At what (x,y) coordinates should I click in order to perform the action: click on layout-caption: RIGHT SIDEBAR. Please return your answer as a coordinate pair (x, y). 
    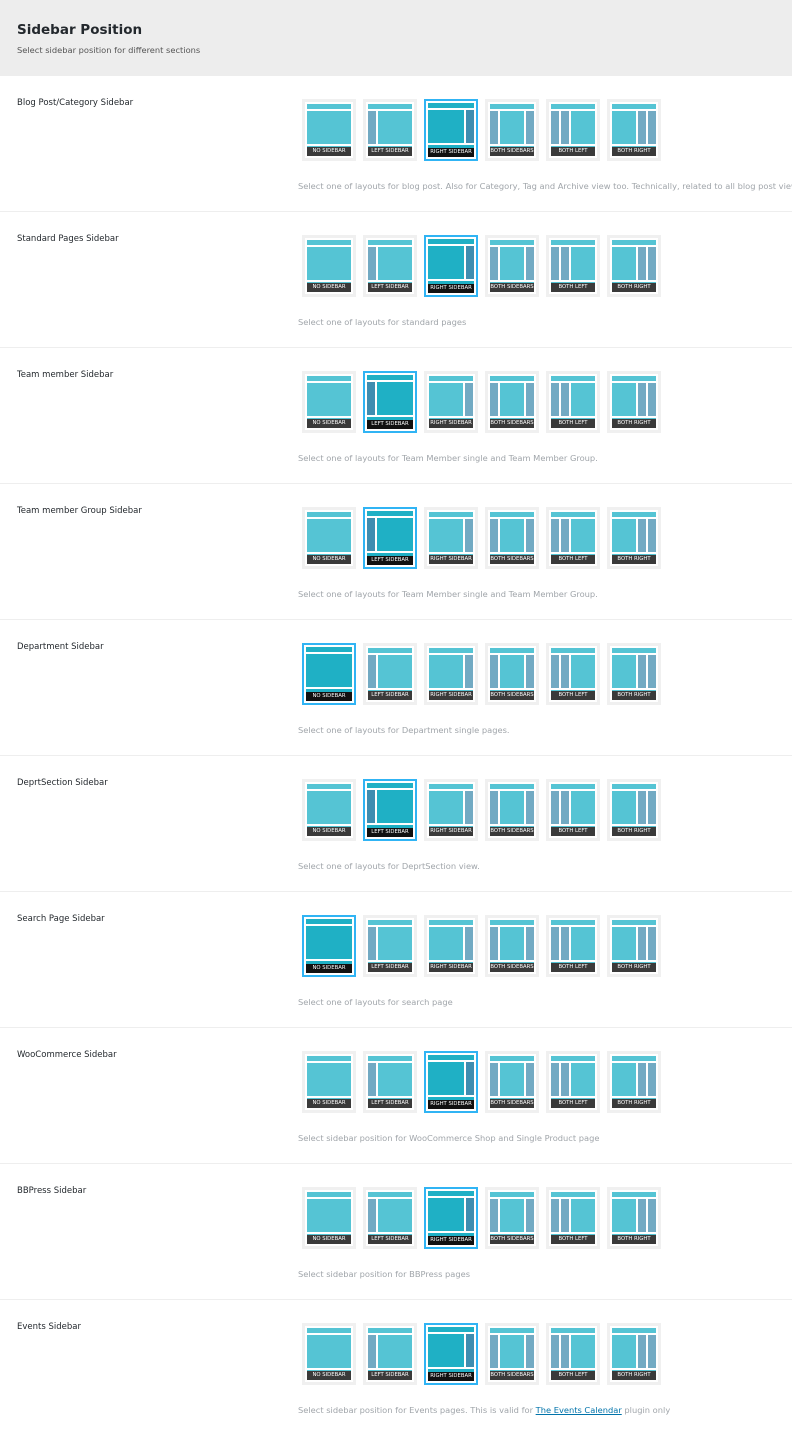
    Looking at the image, I should click on (451, 152).